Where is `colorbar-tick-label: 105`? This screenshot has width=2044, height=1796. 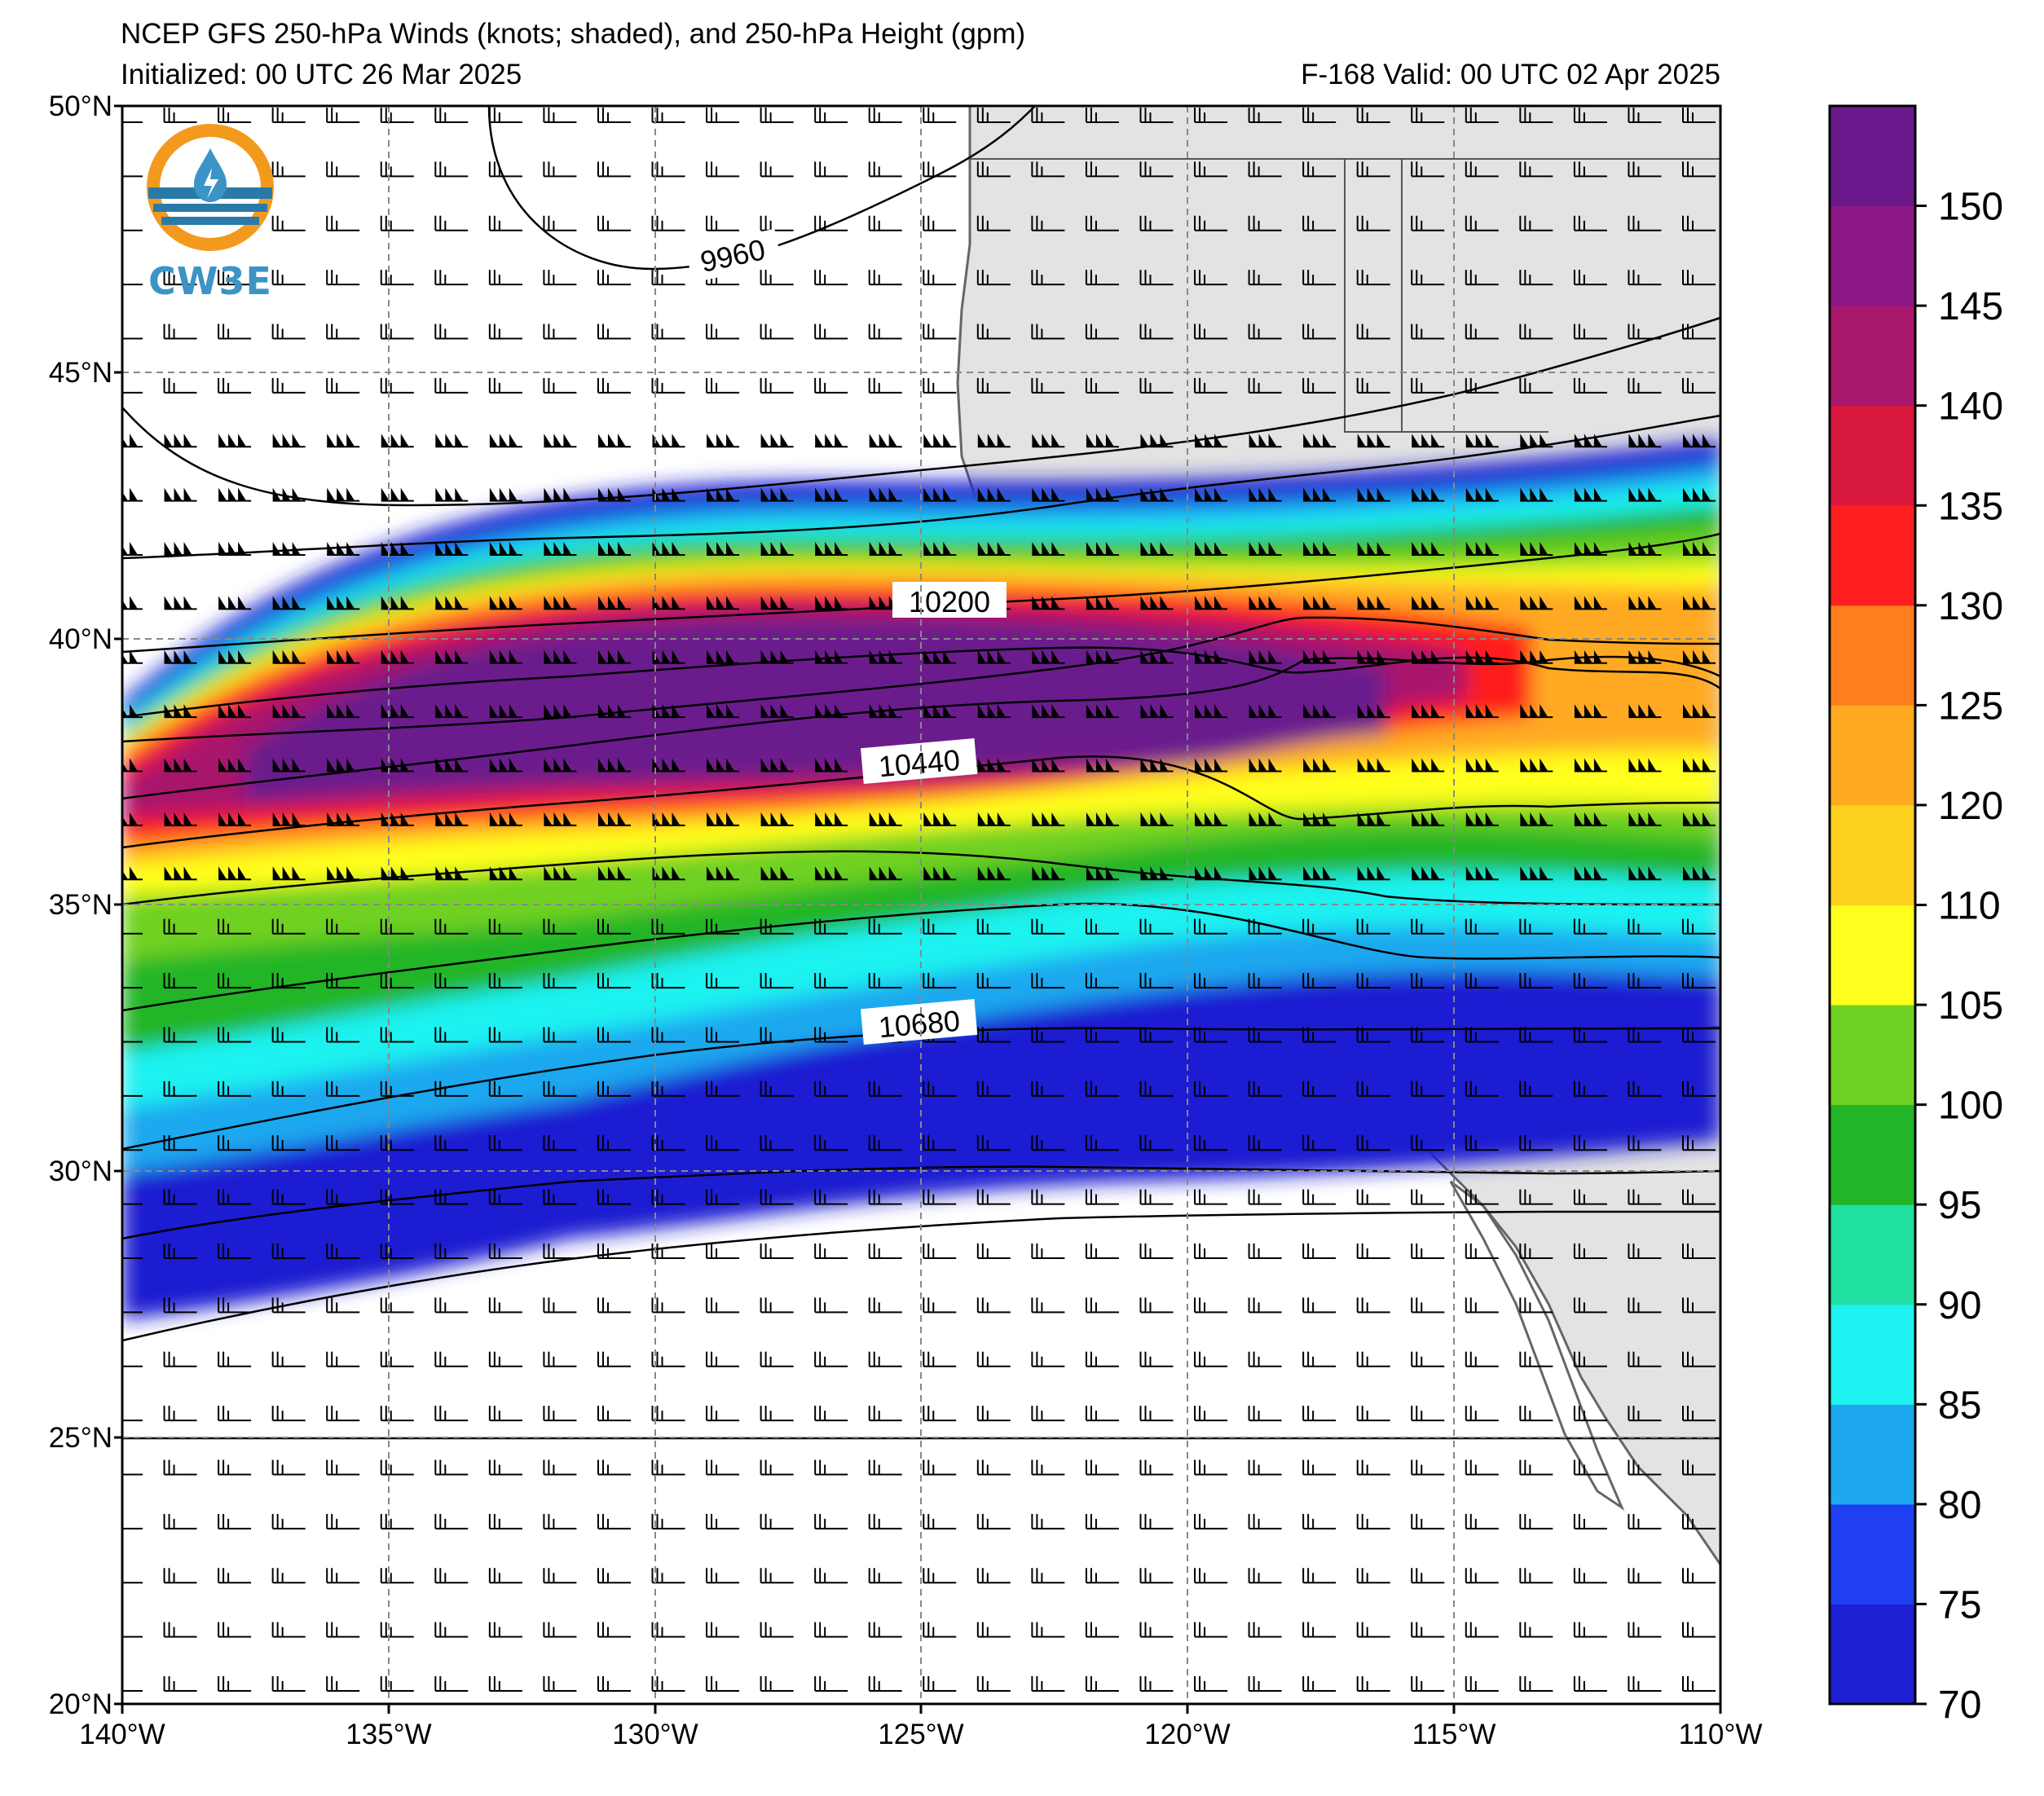
colorbar-tick-label: 105 is located at coordinates (1970, 1006).